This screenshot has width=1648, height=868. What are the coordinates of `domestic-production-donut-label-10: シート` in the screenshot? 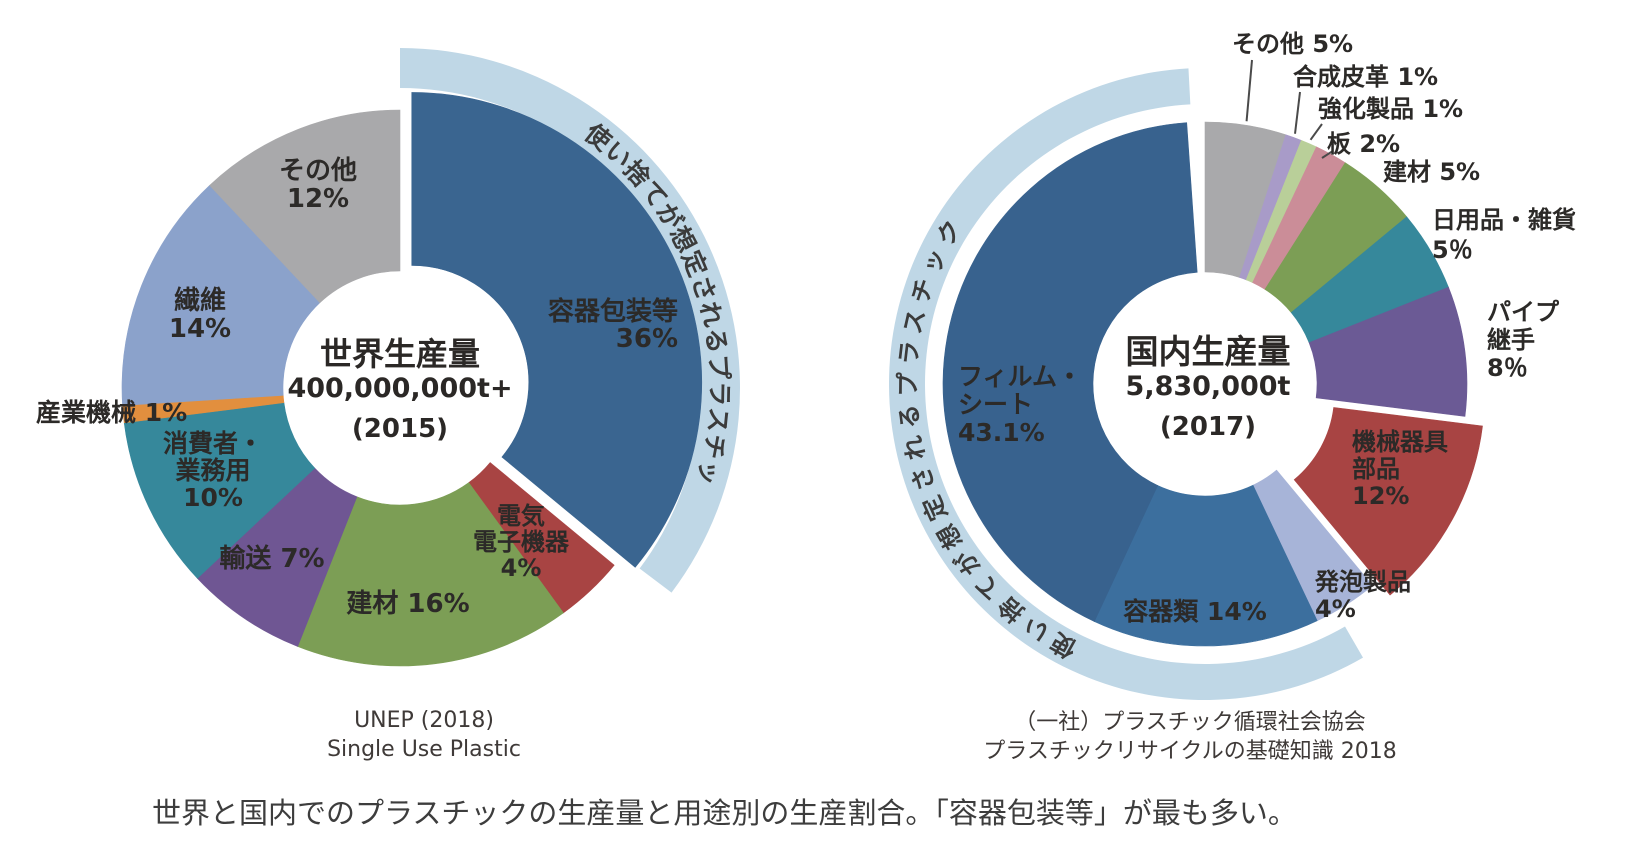 It's located at (995, 404).